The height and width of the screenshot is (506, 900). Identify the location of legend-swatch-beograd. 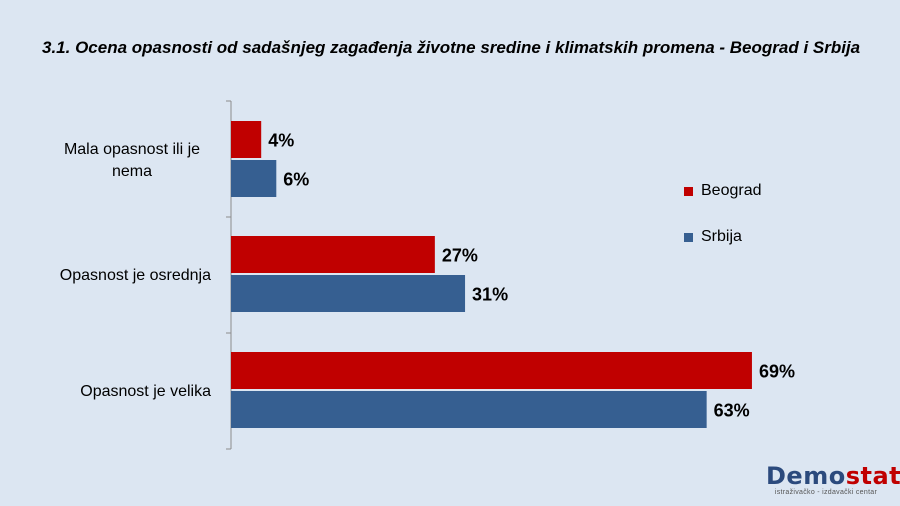
(688, 191).